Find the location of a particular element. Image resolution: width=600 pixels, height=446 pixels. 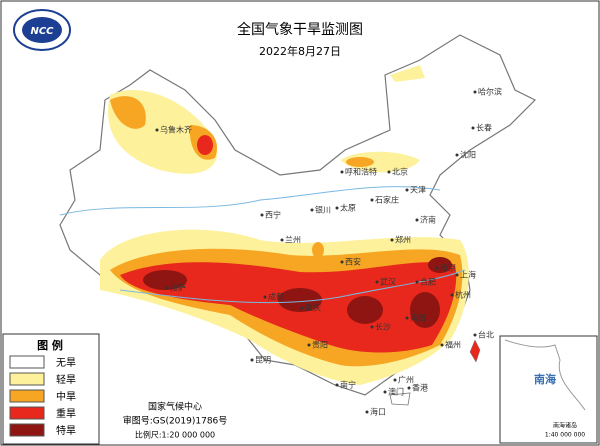

city-label: 北京 is located at coordinates (400, 172).